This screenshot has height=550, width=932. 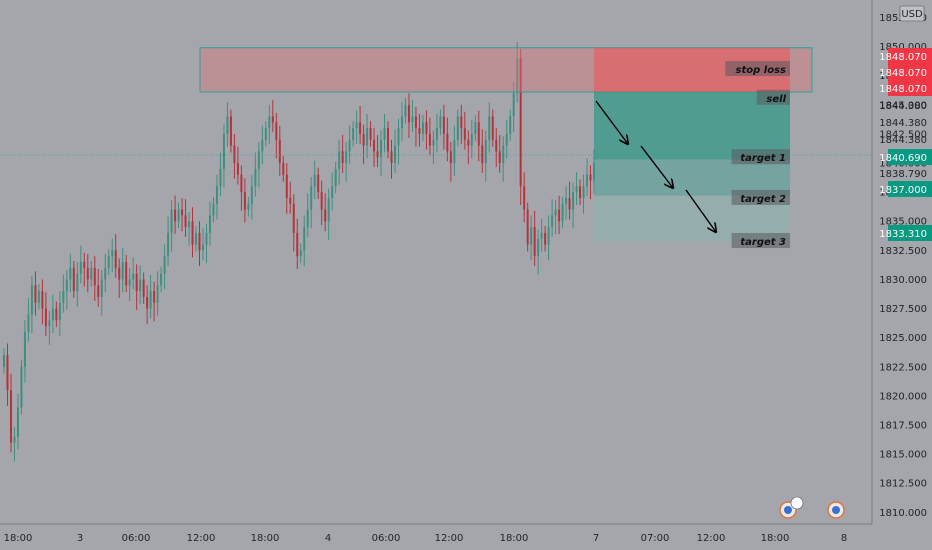 What do you see at coordinates (903, 123) in the screenshot?
I see `price-label: 1844.380` at bounding box center [903, 123].